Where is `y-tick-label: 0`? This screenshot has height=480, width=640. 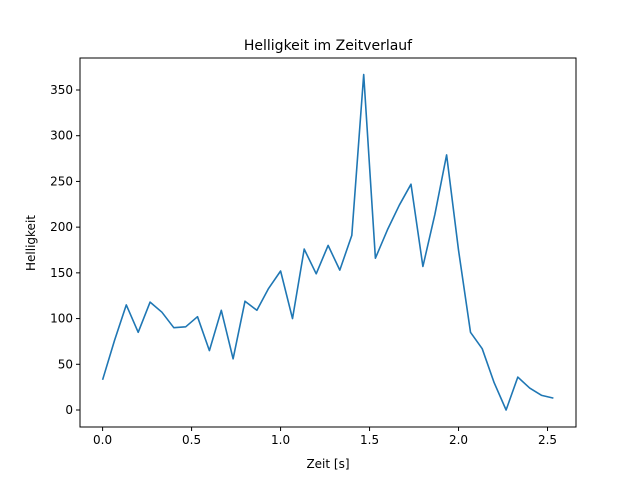 y-tick-label: 0 is located at coordinates (69, 410).